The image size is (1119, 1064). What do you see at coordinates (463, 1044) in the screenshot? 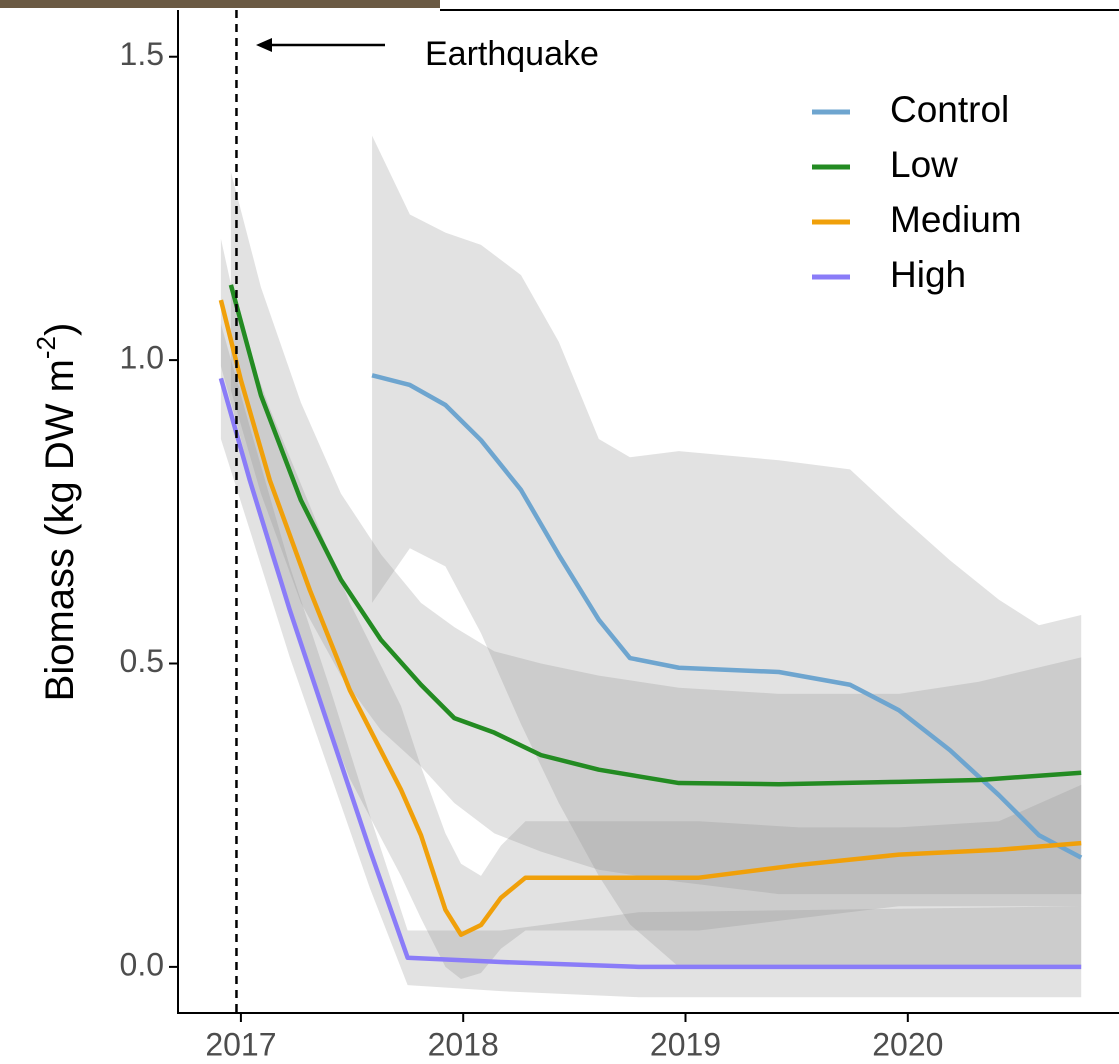
I see `x-tick-label: 2018` at bounding box center [463, 1044].